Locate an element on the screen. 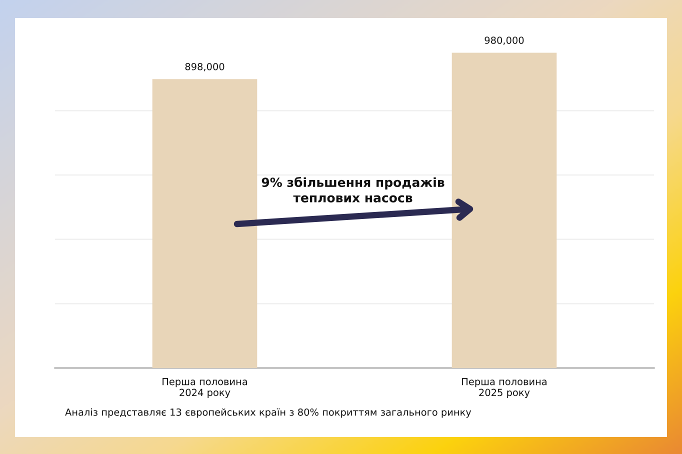 The width and height of the screenshot is (682, 454). data-label: 980,000 is located at coordinates (504, 40).